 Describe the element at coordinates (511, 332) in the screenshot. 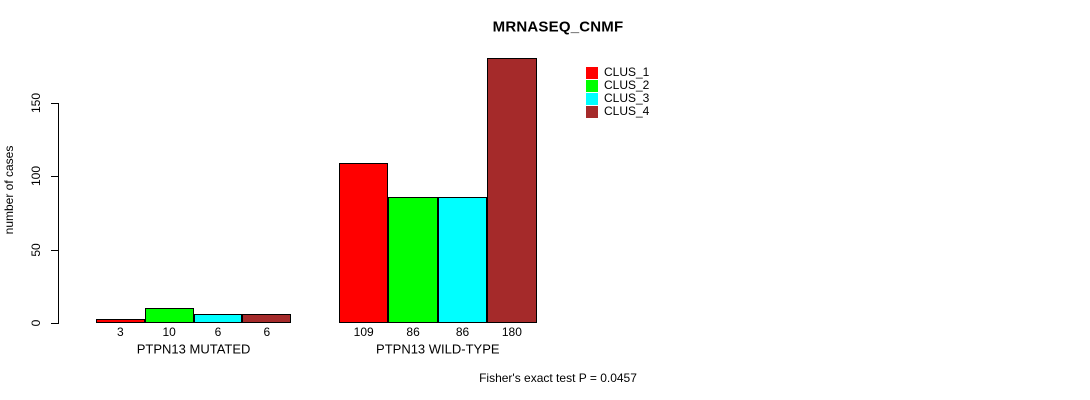

I see `bar-value-label: 180` at that location.